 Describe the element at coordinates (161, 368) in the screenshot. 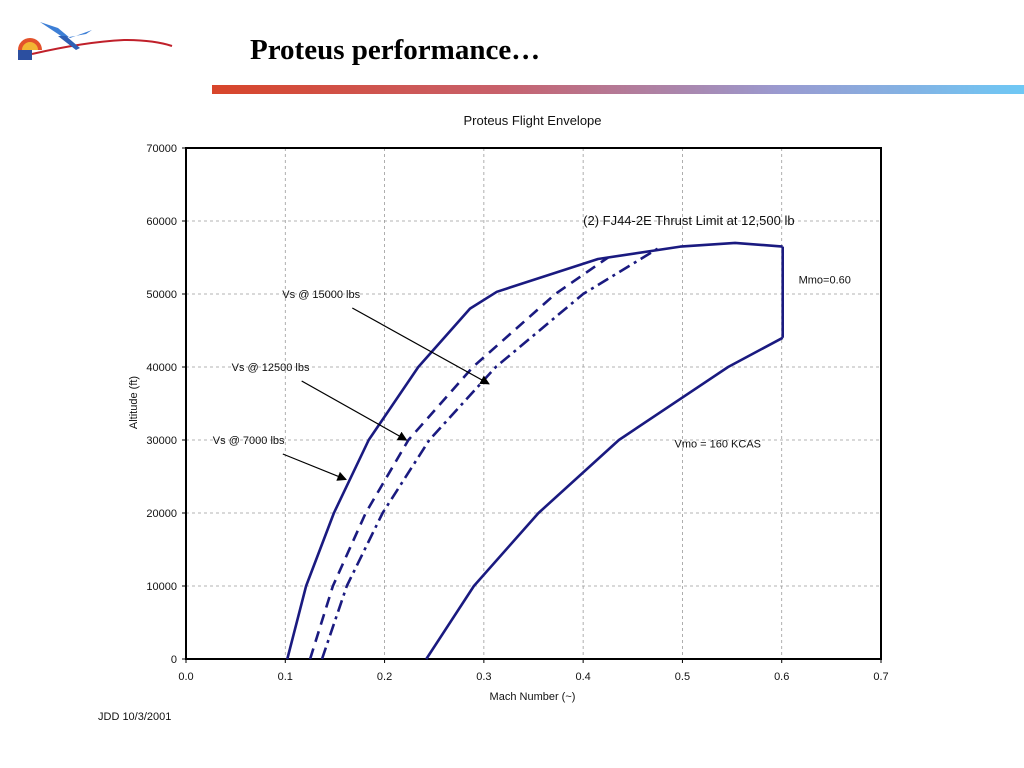

I see `y-tick-label: 40000` at that location.